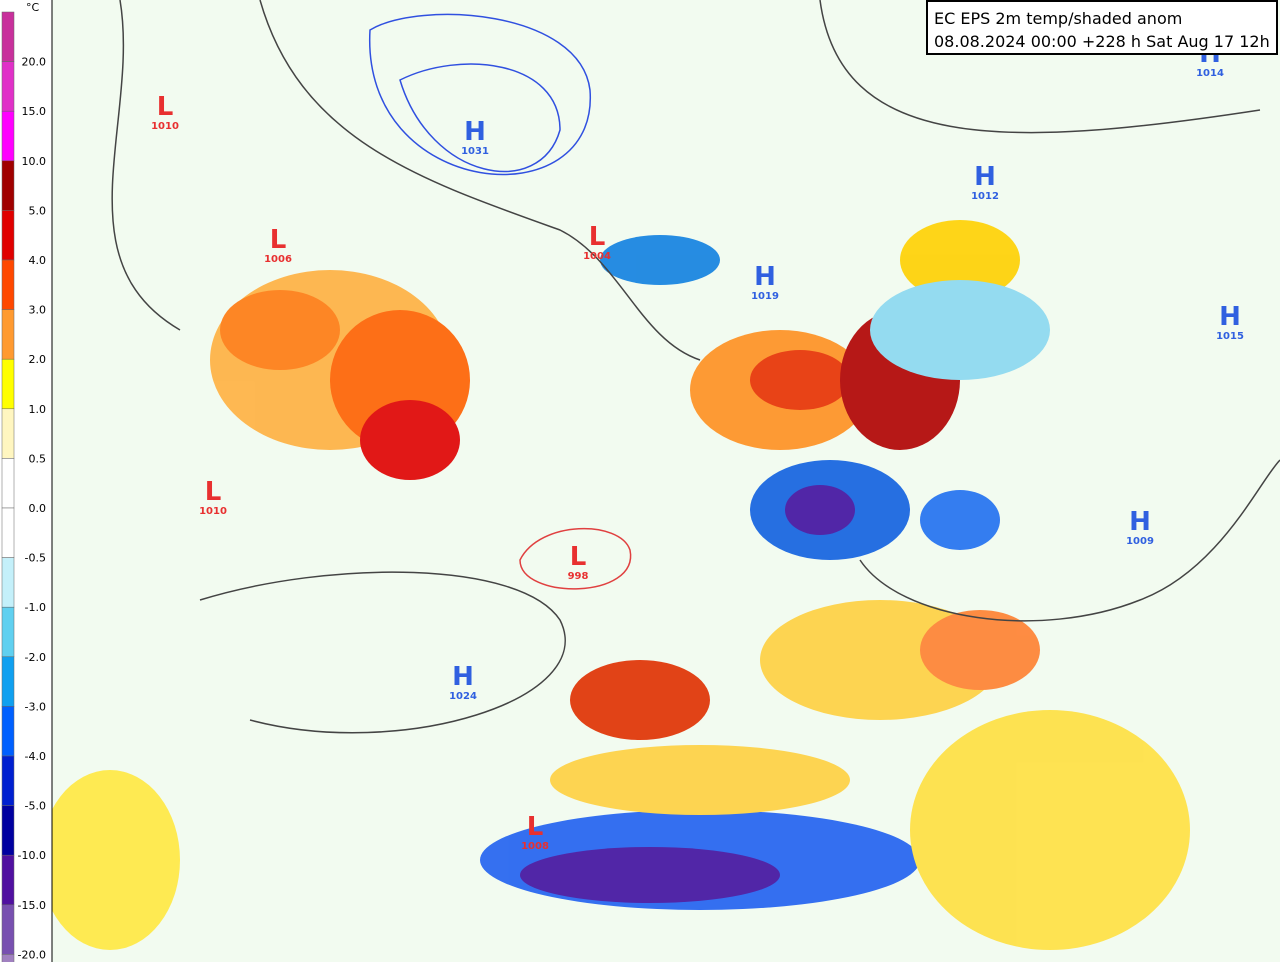 This screenshot has width=1280, height=962. What do you see at coordinates (475, 151) in the screenshot?
I see `center-value: 1031` at bounding box center [475, 151].